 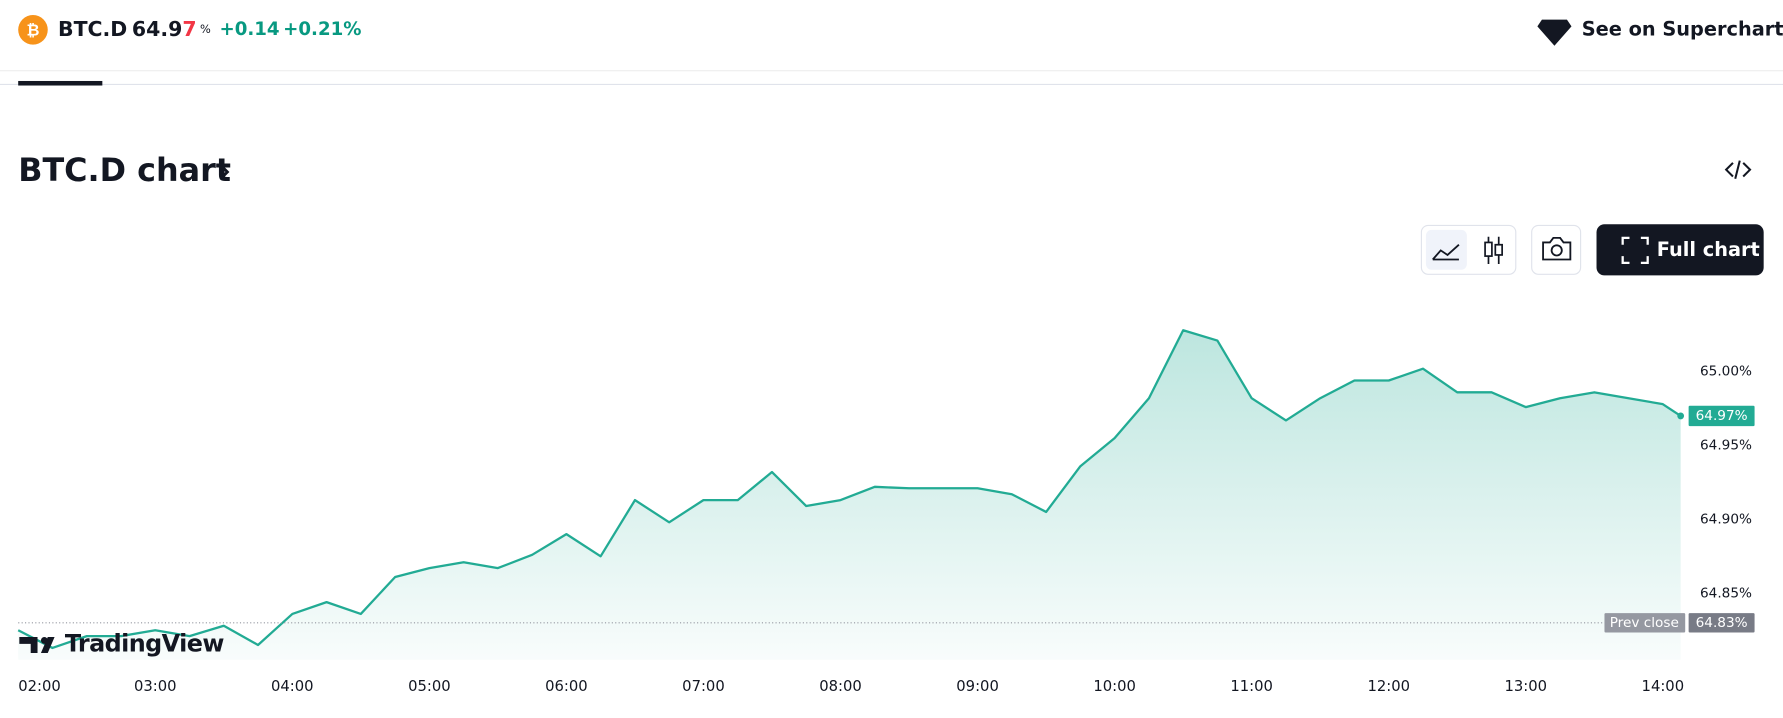 I want to click on section-title: BTC.D chart, so click(x=124, y=170).